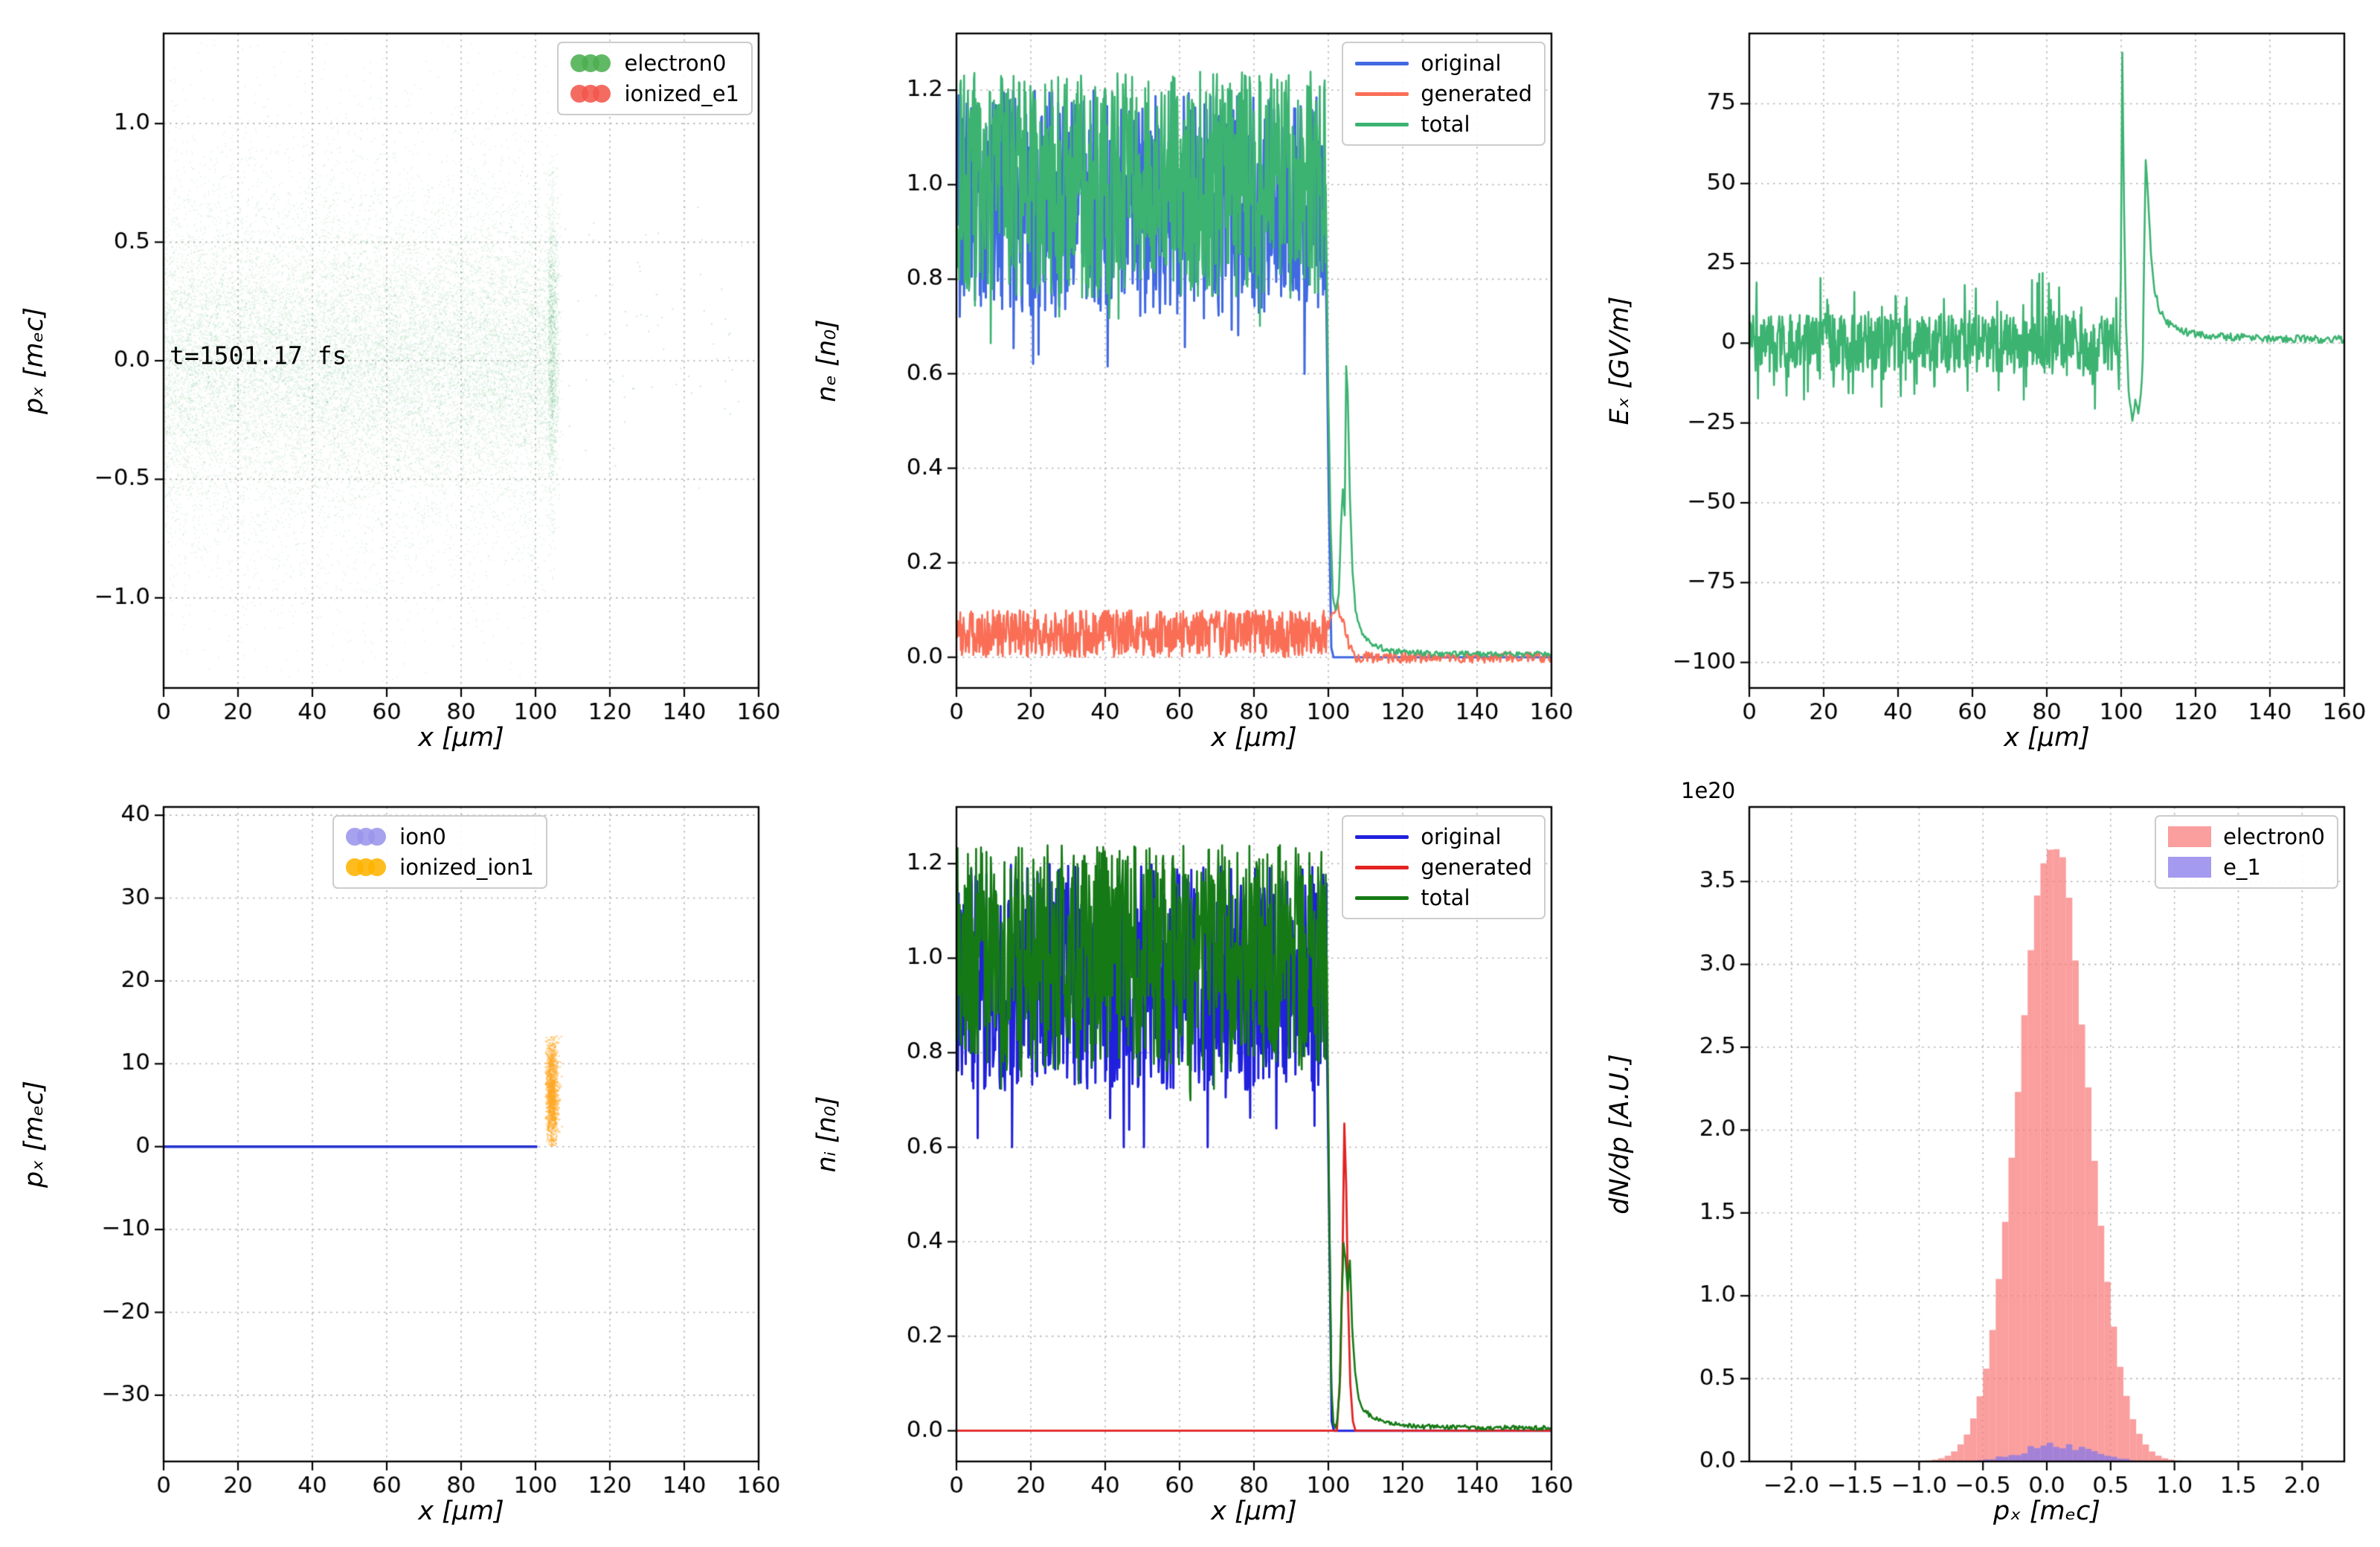 The width and height of the screenshot is (2380, 1547). I want to click on legend-entry: ionized_ion1, so click(440, 867).